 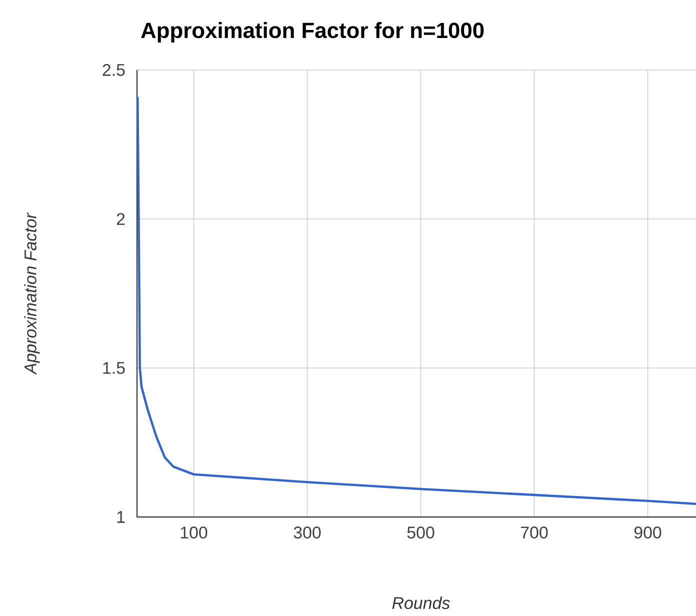 I want to click on x-tick-label: 500, so click(x=420, y=532).